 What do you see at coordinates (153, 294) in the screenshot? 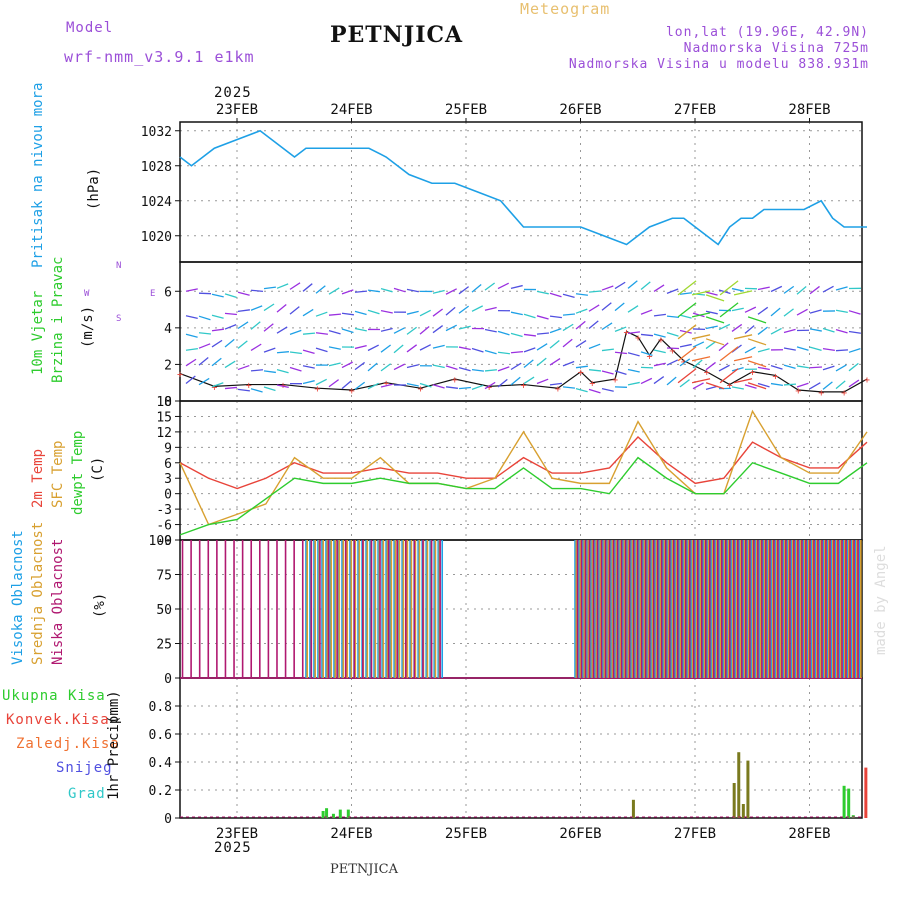
I see `compass-e: E` at bounding box center [153, 294].